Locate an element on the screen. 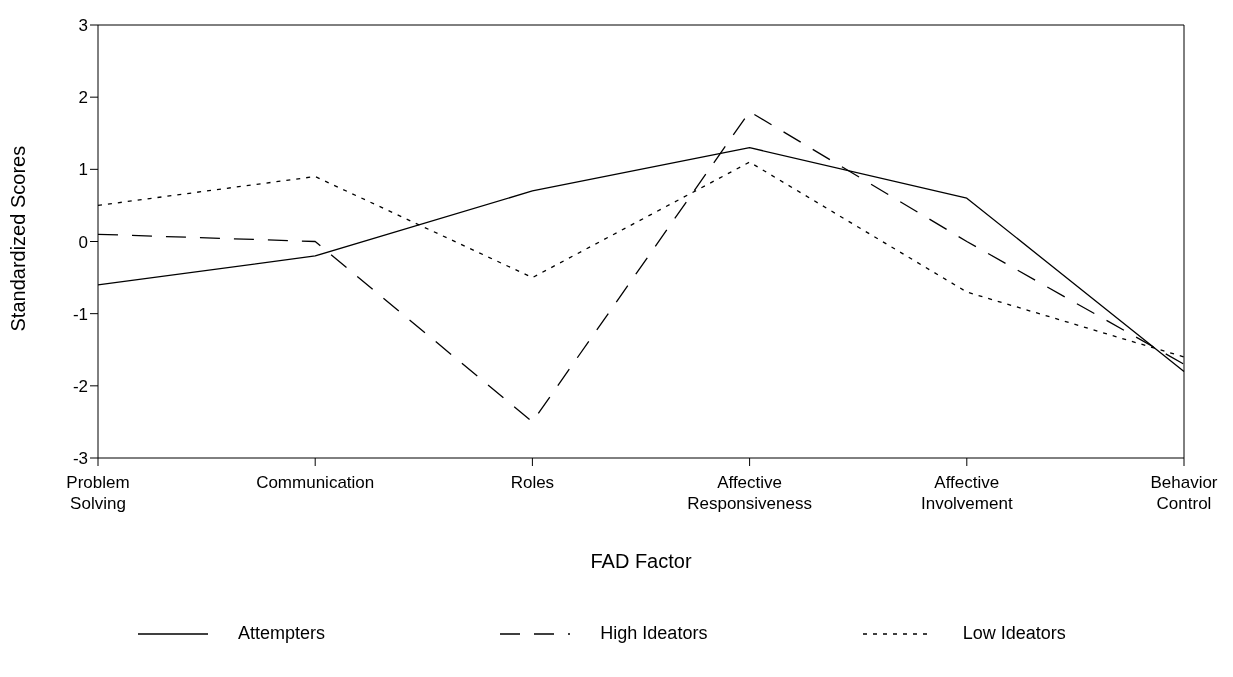 This screenshot has height=677, width=1233. x-tick-label: Affective Involvement is located at coordinates (966, 493).